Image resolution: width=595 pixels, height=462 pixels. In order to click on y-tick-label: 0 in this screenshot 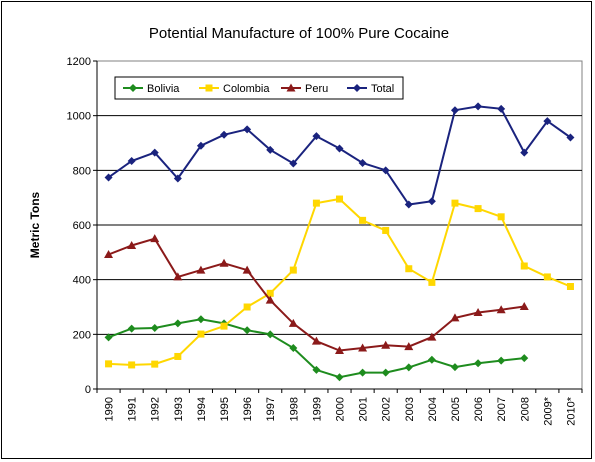, I will do `click(88, 390)`.